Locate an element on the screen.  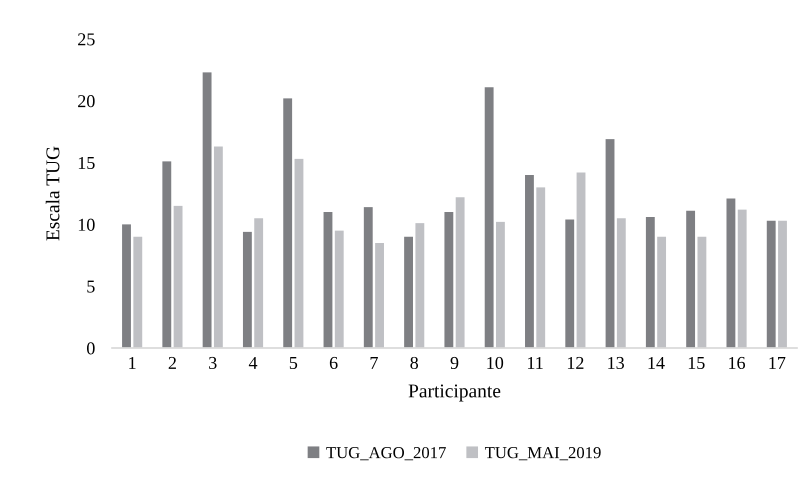
x-tick-label: 7 is located at coordinates (374, 363).